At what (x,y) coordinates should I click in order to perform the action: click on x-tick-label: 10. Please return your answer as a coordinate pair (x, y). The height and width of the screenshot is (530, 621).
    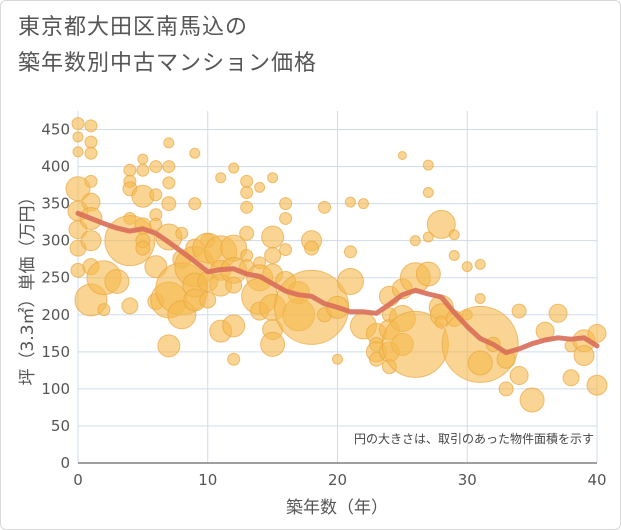
    Looking at the image, I should click on (207, 480).